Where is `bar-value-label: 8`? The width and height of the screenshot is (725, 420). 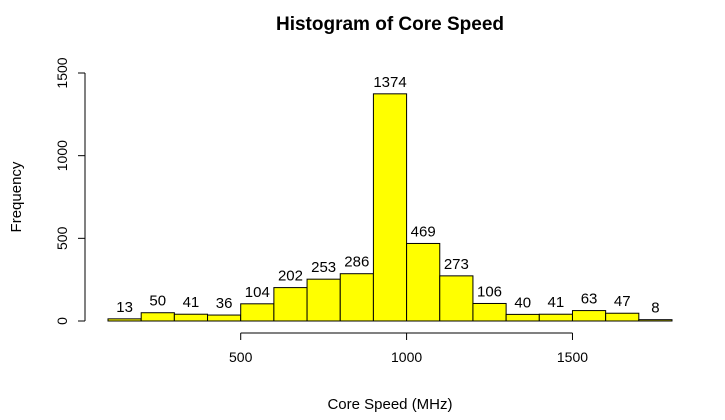 bar-value-label: 8 is located at coordinates (655, 308).